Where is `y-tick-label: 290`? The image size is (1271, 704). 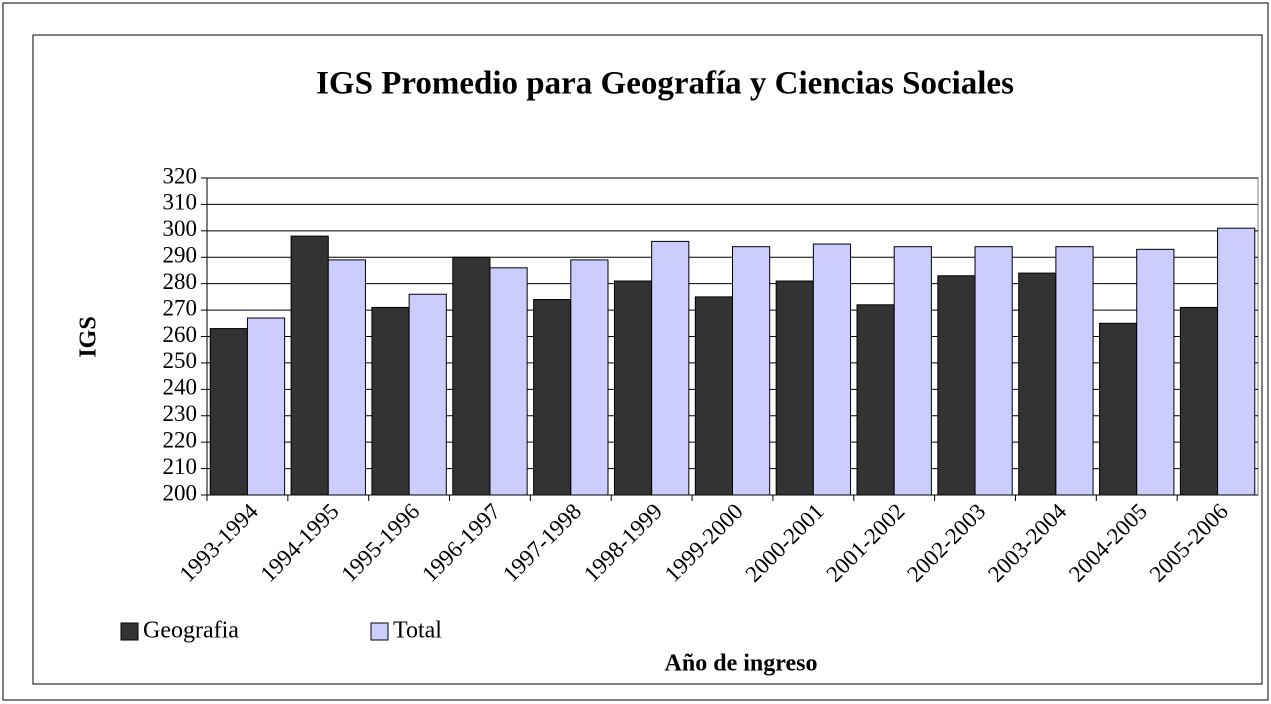
y-tick-label: 290 is located at coordinates (180, 255).